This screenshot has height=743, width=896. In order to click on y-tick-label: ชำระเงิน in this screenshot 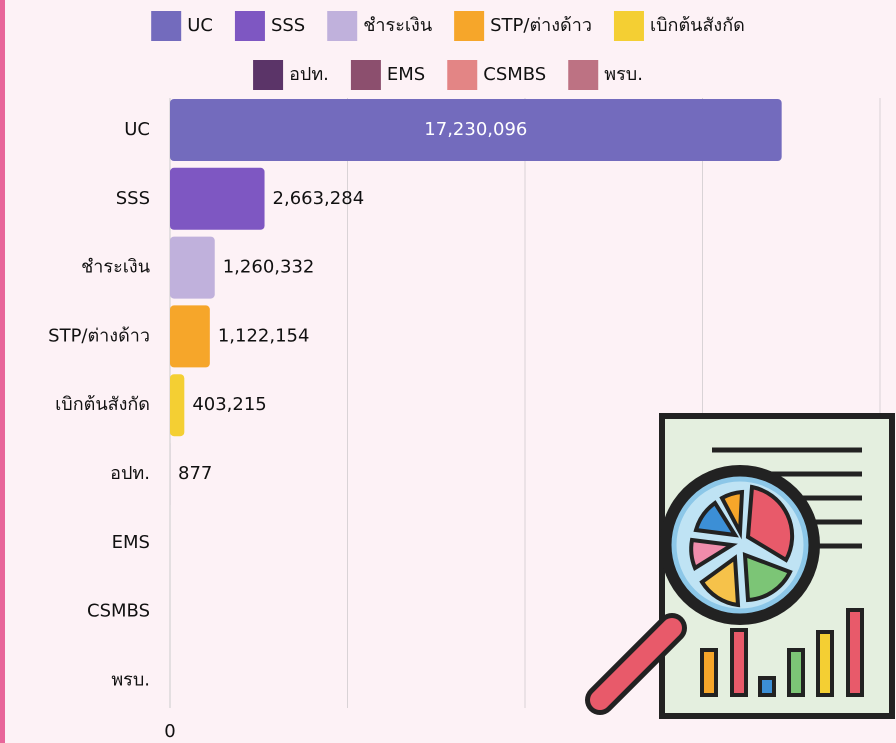, I will do `click(115, 267)`.